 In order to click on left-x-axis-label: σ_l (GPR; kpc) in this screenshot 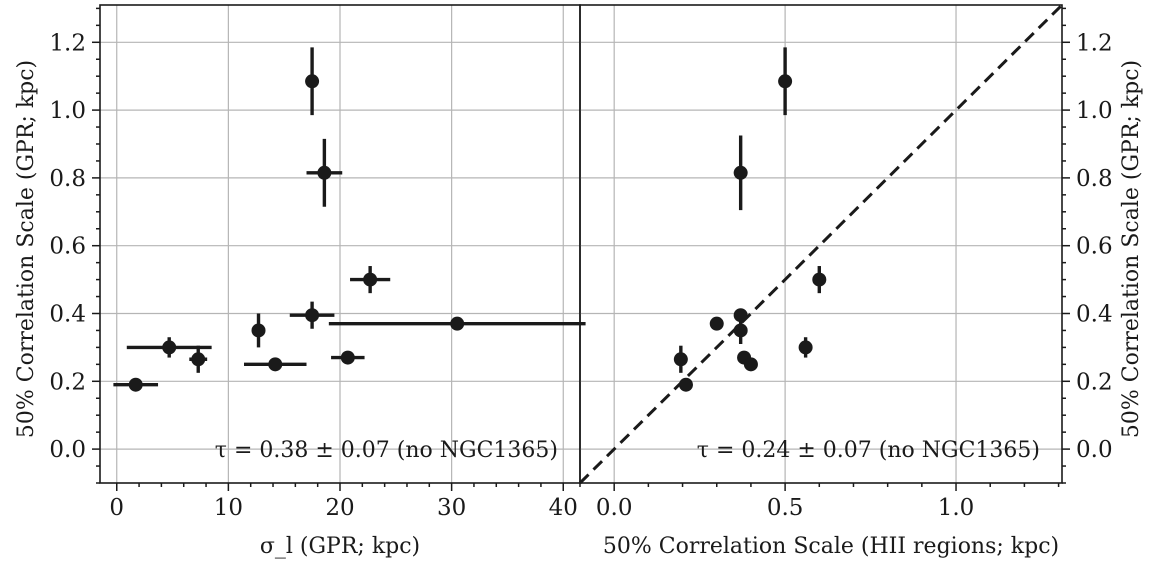, I will do `click(340, 546)`.